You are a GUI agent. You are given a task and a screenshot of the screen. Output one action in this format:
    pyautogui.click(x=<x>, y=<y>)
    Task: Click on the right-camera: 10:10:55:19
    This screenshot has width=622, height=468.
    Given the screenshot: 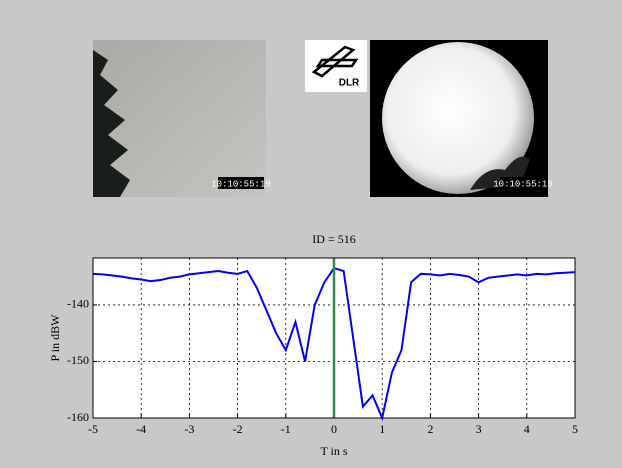 What is the action you would take?
    pyautogui.click(x=461, y=118)
    